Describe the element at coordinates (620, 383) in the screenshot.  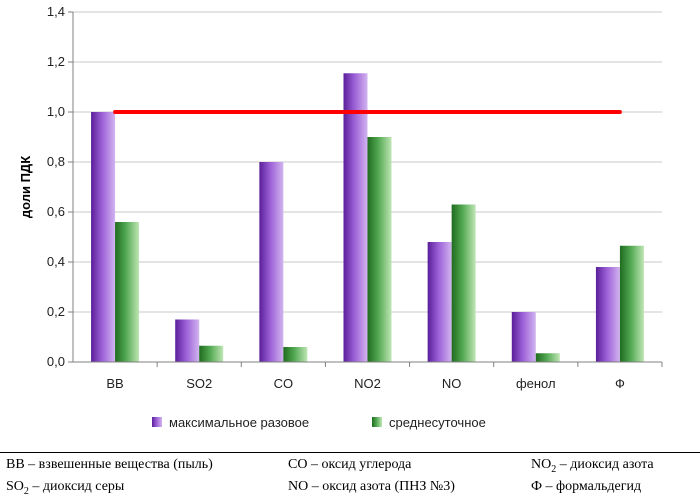
I see `x-tick-label: Ф` at that location.